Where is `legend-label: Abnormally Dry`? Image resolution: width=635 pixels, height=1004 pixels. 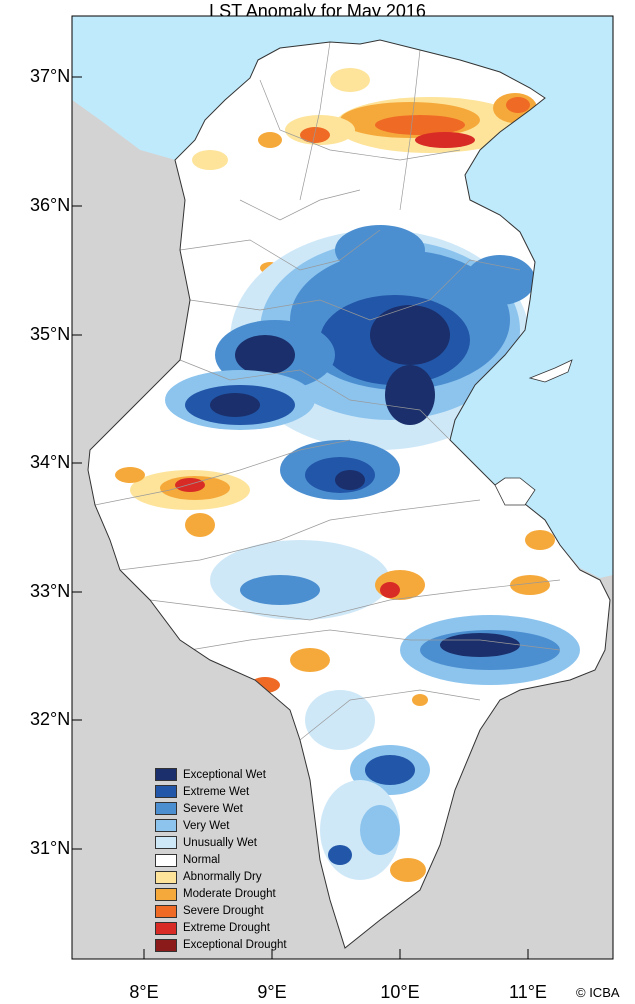
legend-label: Abnormally Dry is located at coordinates (222, 877).